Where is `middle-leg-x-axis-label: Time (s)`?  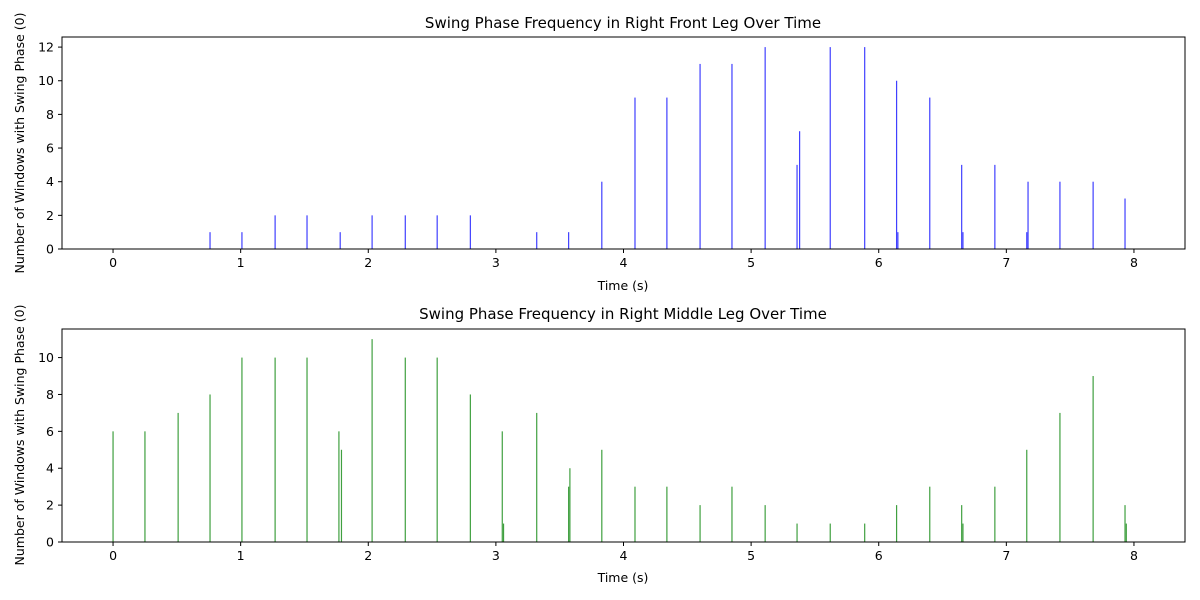 middle-leg-x-axis-label: Time (s) is located at coordinates (623, 577).